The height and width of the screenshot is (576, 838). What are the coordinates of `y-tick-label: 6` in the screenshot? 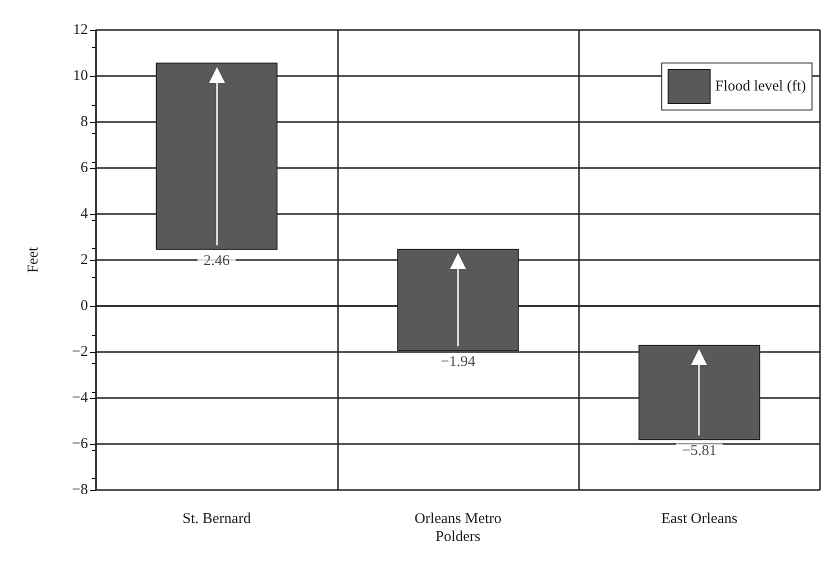 It's located at (84, 168).